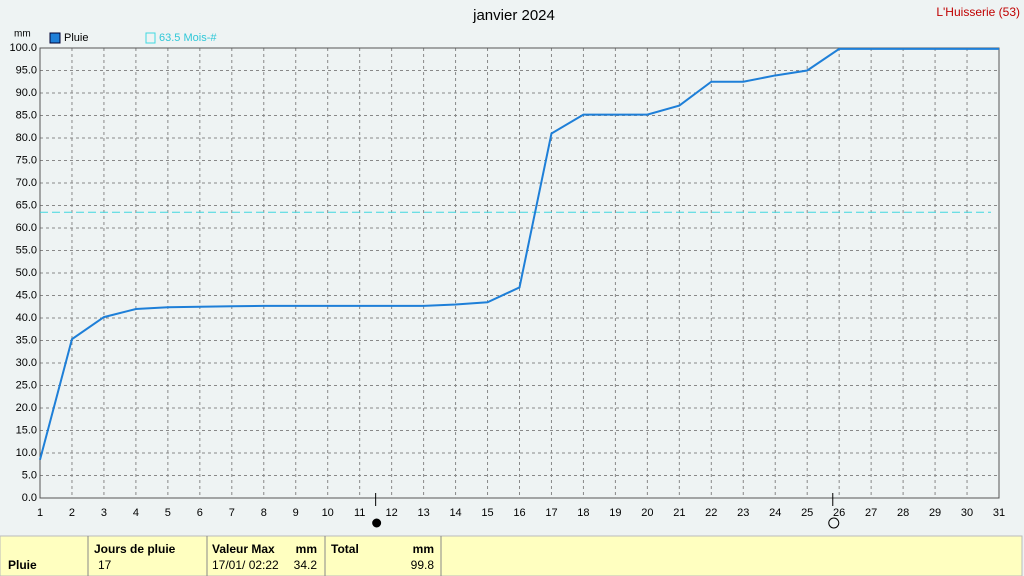 Image resolution: width=1024 pixels, height=576 pixels. Describe the element at coordinates (26, 183) in the screenshot. I see `y-tick-label: 70.0` at that location.